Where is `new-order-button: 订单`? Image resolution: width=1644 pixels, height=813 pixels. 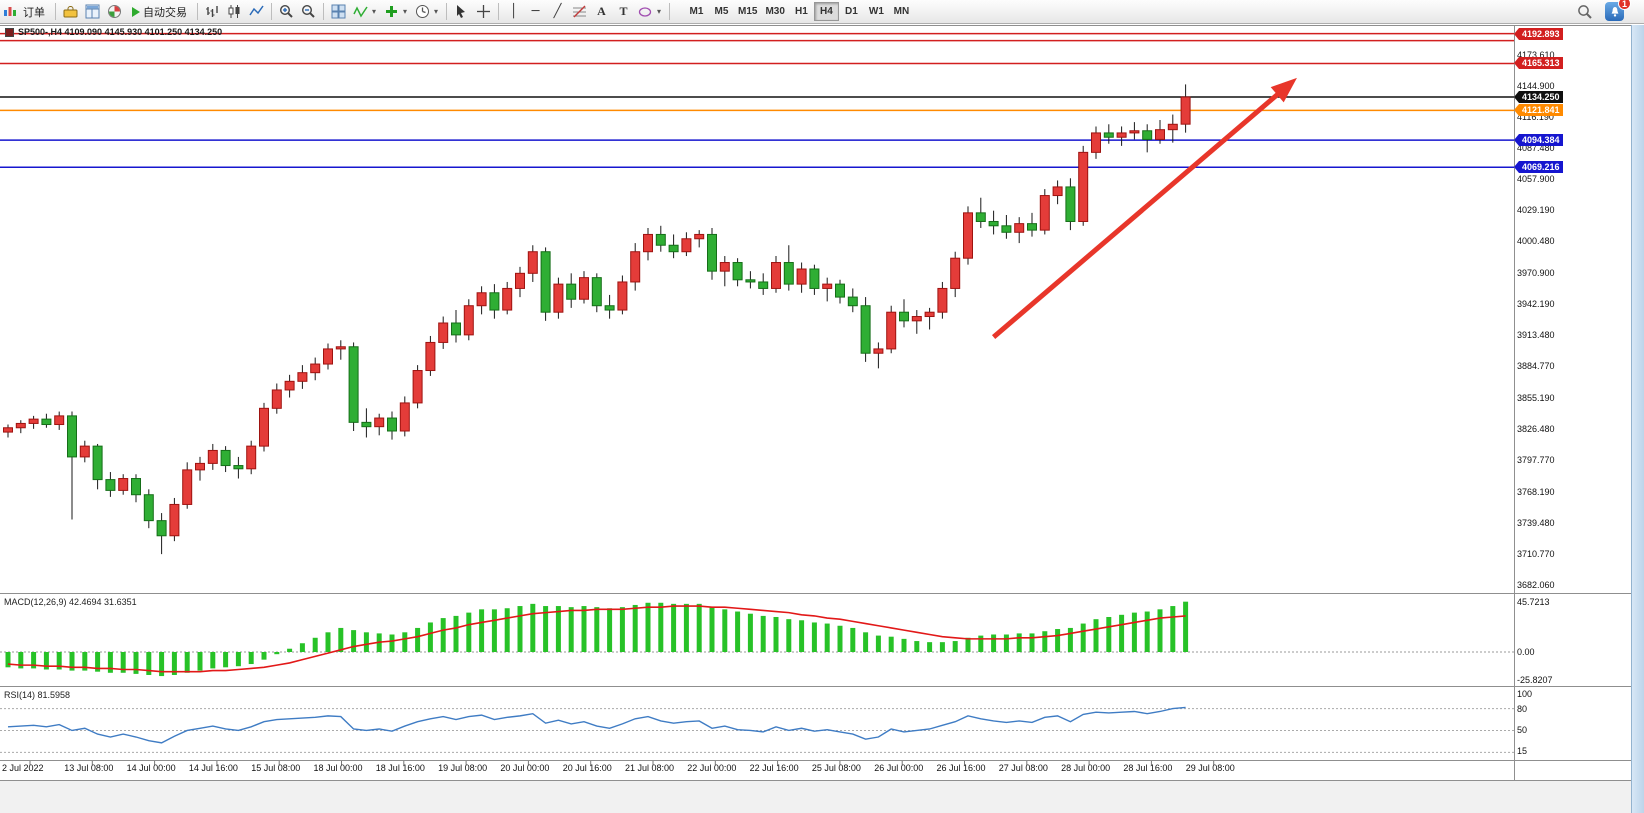 new-order-button: 订单 is located at coordinates (25, 12).